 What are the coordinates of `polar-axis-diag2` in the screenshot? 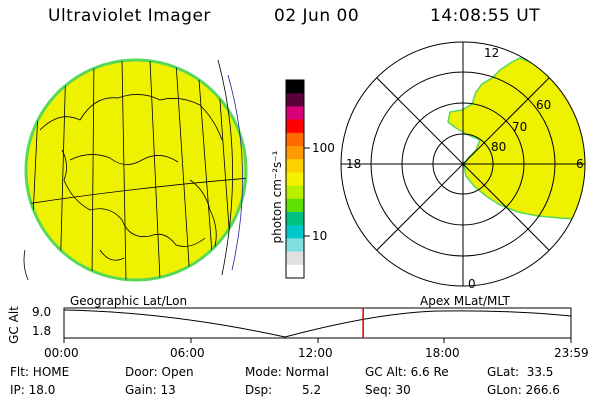 It's located at (463, 164).